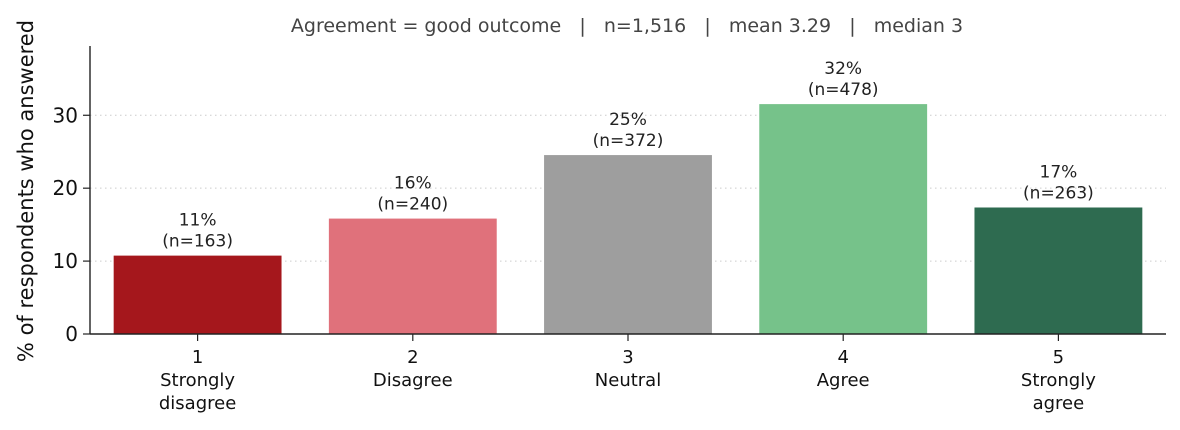 This screenshot has width=1180, height=430. Describe the element at coordinates (413, 184) in the screenshot. I see `bar-percent-label: 16%` at that location.